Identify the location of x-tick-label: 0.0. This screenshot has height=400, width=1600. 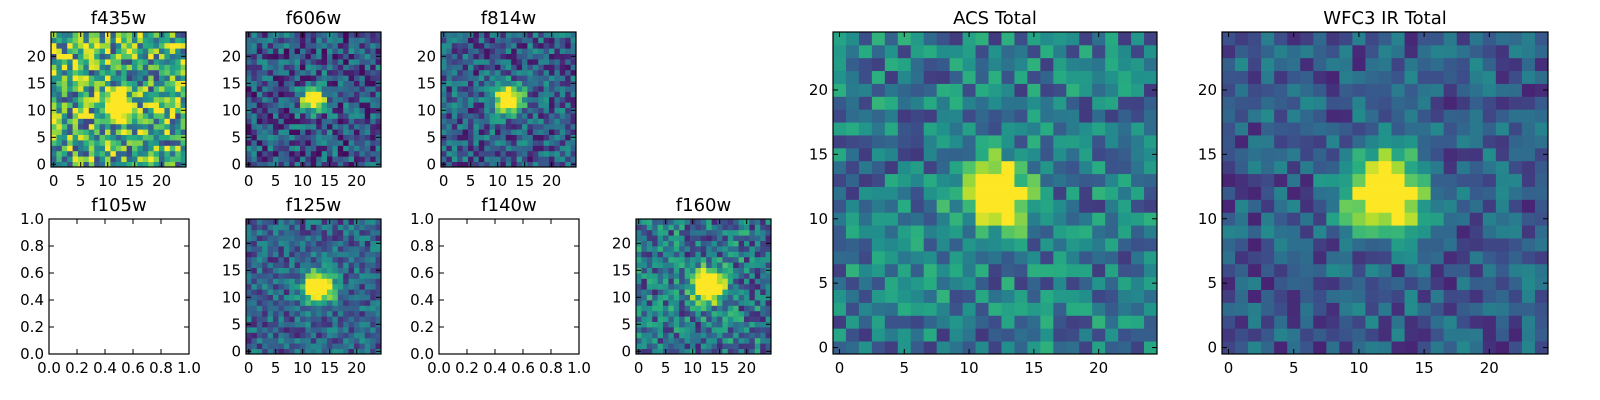
(439, 368).